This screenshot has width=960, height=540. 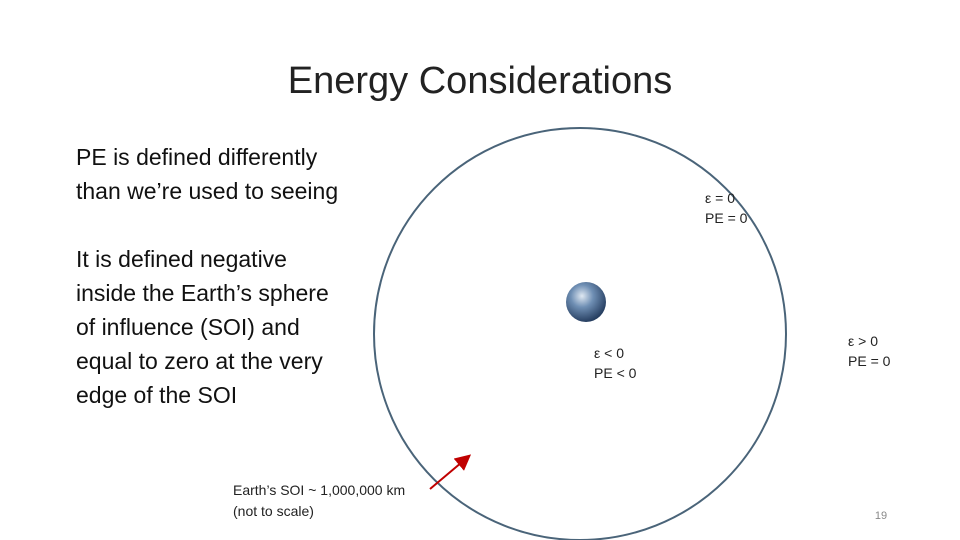 I want to click on paragraph-line: inside the Earth’s sphere, so click(x=202, y=293).